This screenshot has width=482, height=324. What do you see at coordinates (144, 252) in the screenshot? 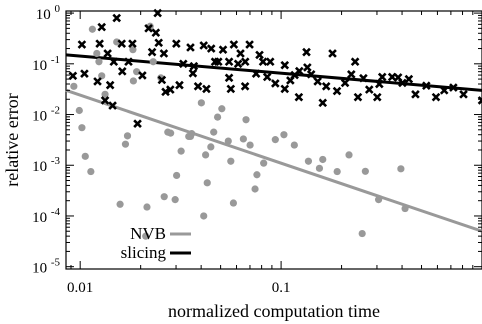
I see `legend-label-slicing: slicing` at bounding box center [144, 252].